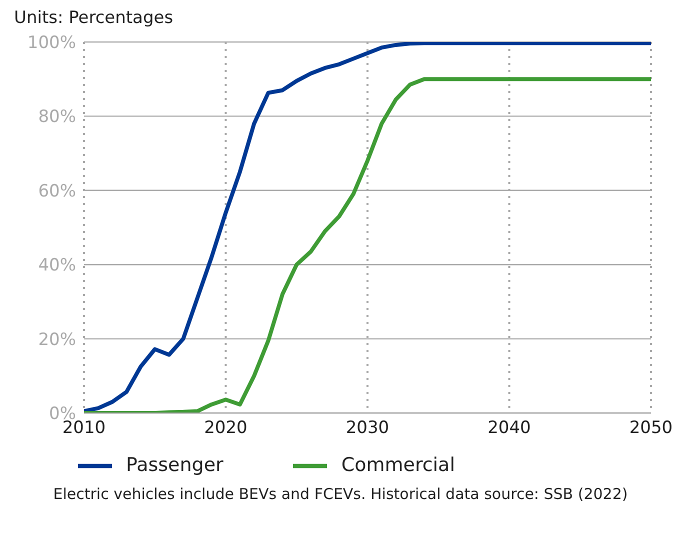  I want to click on y-tick-label: 40%, so click(57, 266).